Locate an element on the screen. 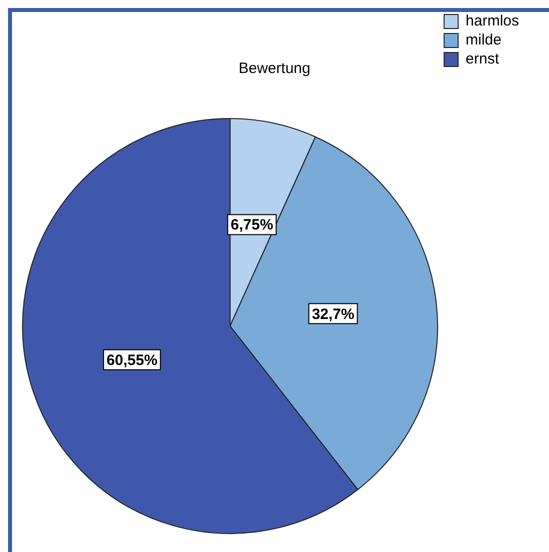 This screenshot has height=552, width=549. legend-label: milde is located at coordinates (484, 40).